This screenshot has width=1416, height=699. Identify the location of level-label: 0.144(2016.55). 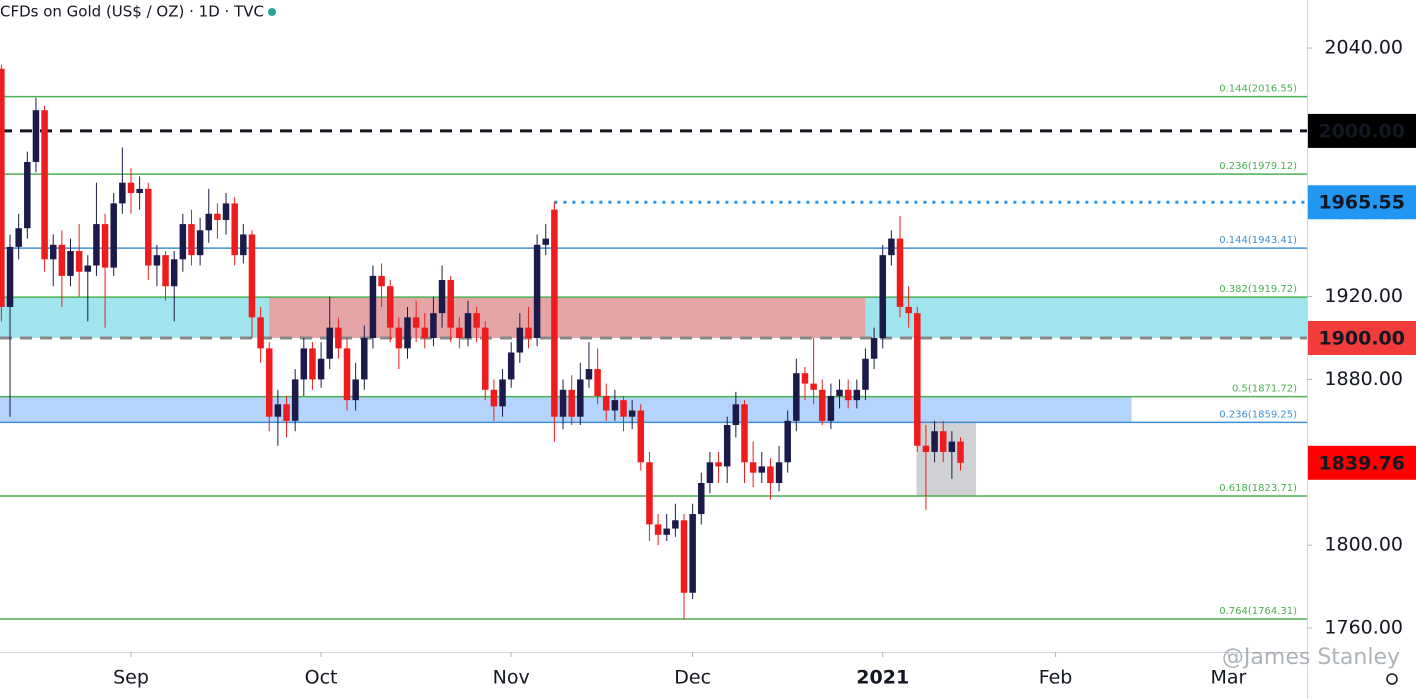
(1258, 89).